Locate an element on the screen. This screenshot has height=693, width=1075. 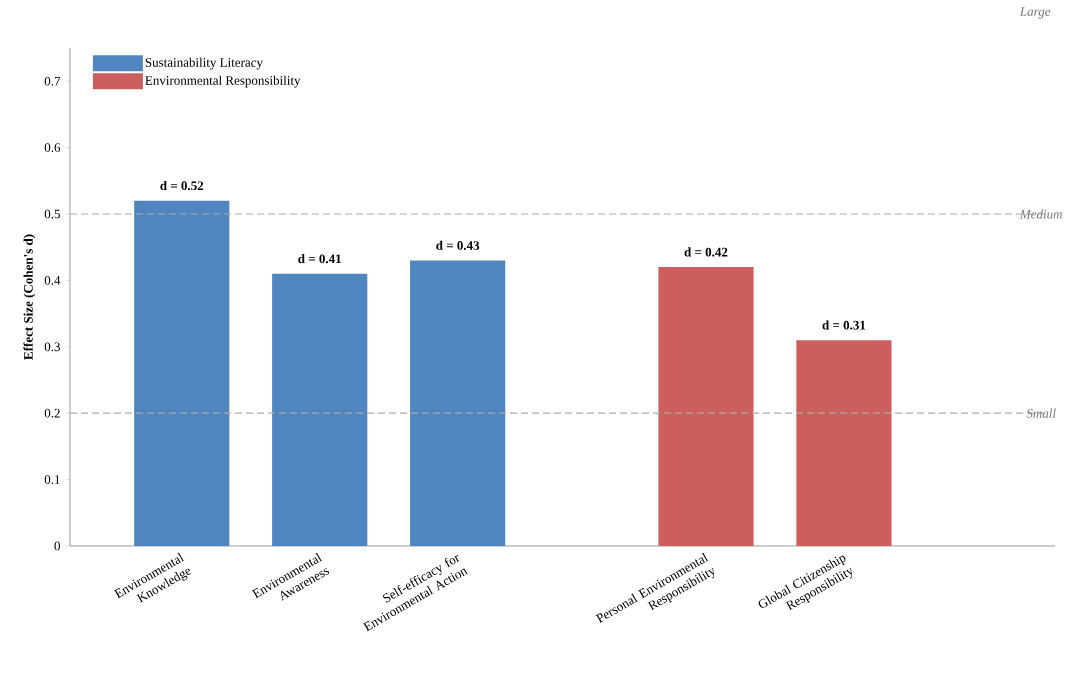
y-tick-label: 0.4 is located at coordinates (52, 280).